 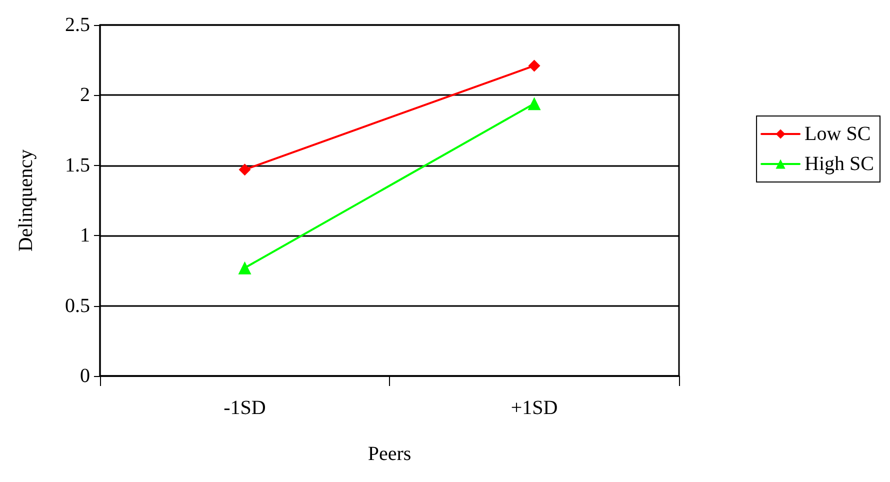 What do you see at coordinates (534, 408) in the screenshot?
I see `x-tick-label: +1SD` at bounding box center [534, 408].